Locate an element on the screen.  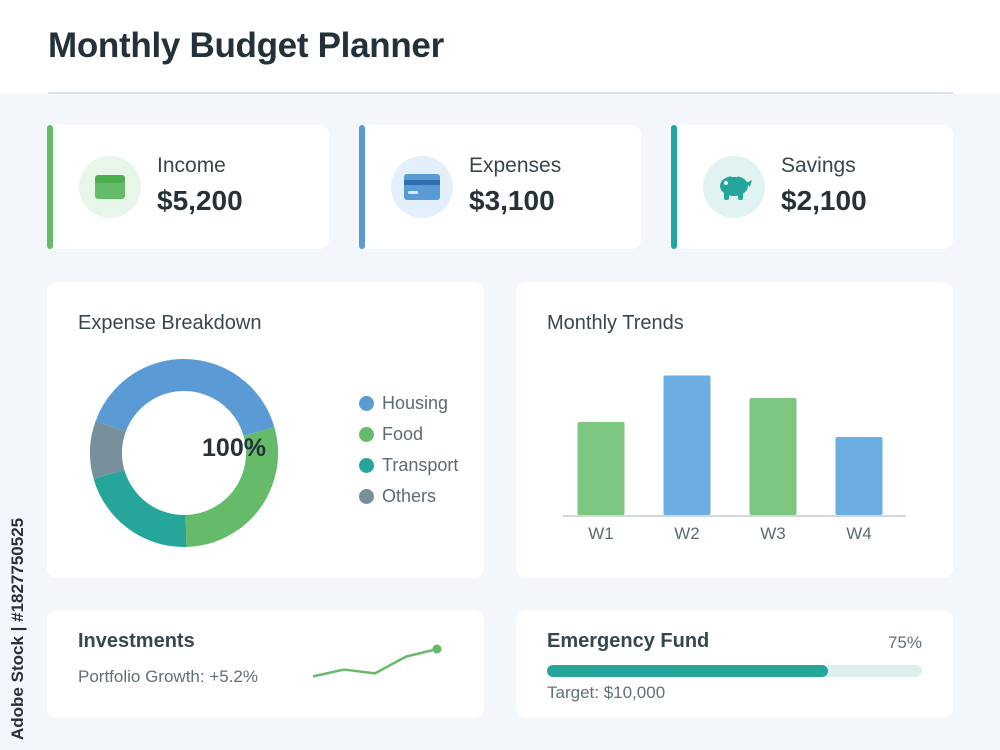
legend-item-food: Food is located at coordinates (408, 434).